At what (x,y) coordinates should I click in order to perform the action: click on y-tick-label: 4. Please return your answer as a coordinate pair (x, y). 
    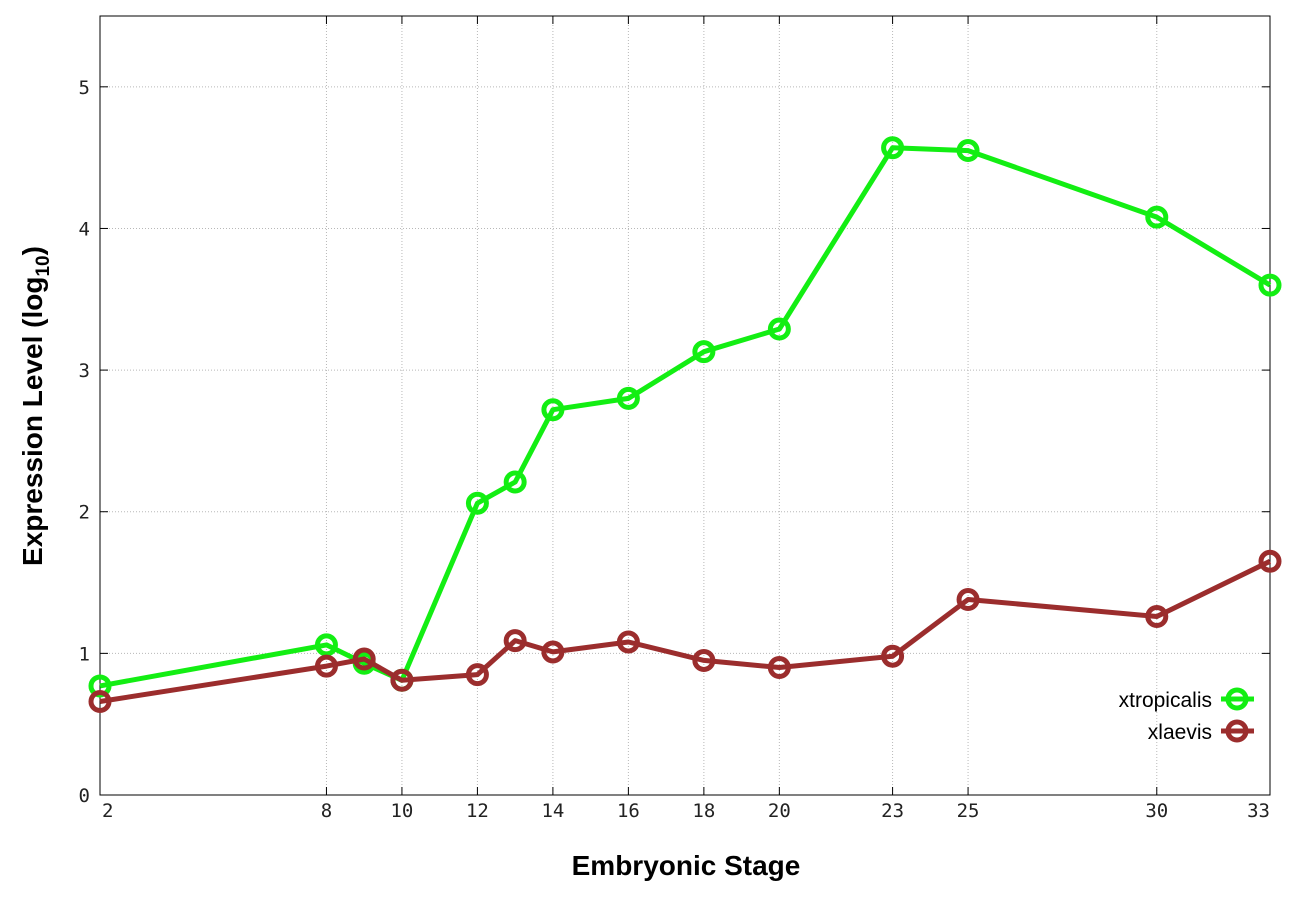
    Looking at the image, I should click on (84, 229).